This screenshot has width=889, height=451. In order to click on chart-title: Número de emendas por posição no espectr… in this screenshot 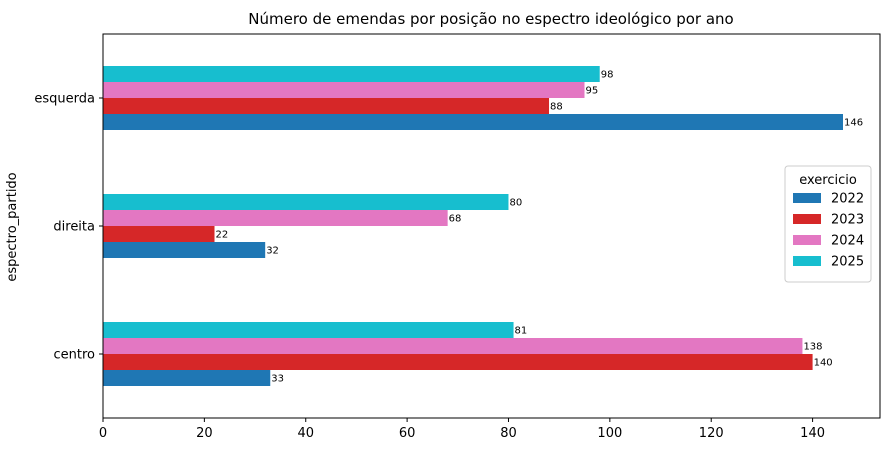, I will do `click(490, 19)`.